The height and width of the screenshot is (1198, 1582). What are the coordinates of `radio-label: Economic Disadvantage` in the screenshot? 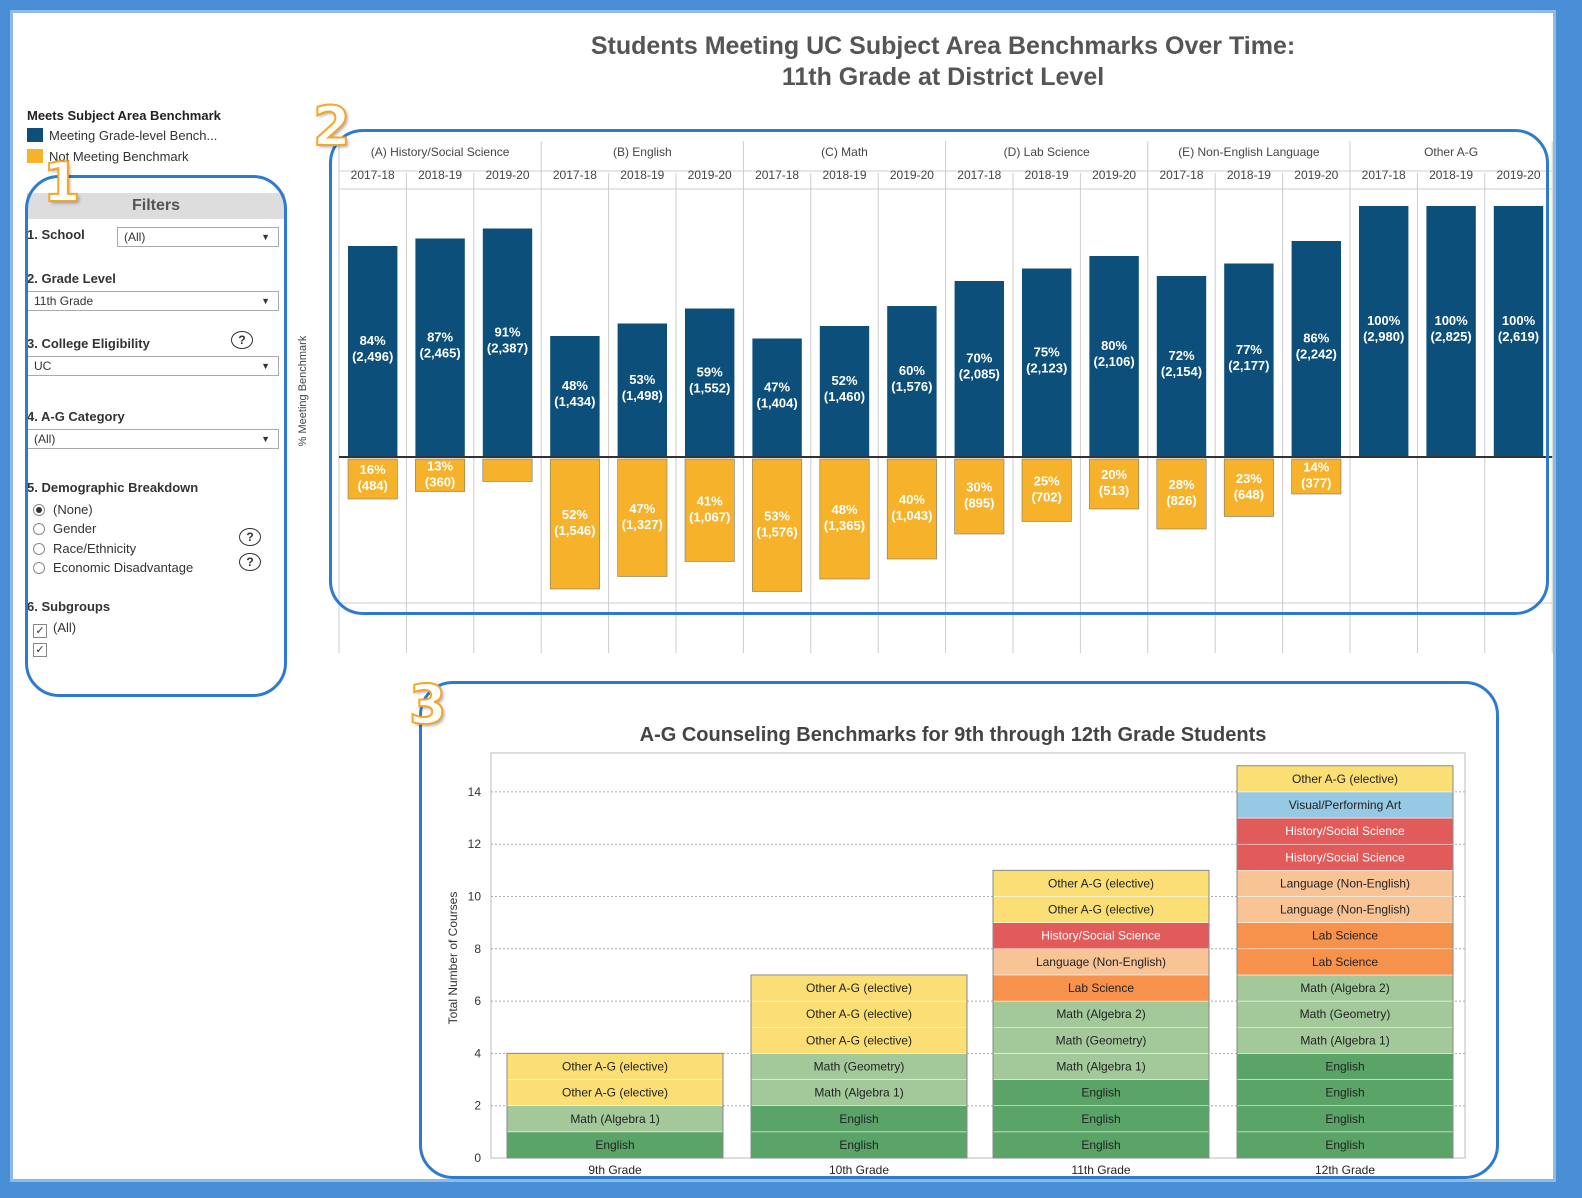 It's located at (123, 567).